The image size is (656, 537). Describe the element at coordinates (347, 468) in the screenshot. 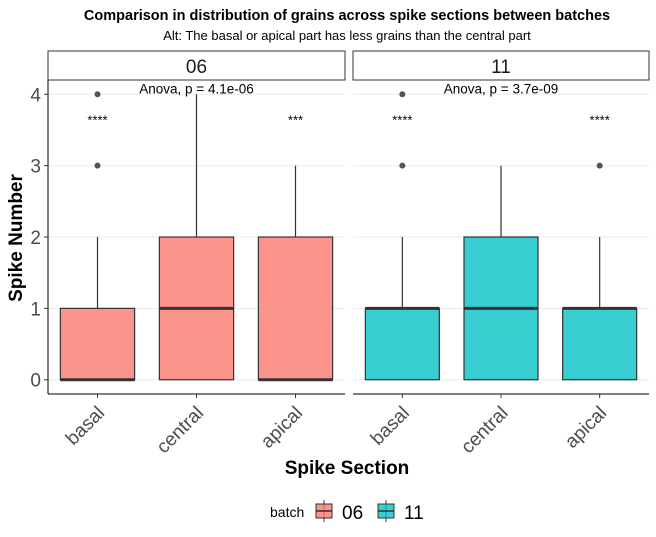

I see `x-axis-title: Spike Section` at that location.